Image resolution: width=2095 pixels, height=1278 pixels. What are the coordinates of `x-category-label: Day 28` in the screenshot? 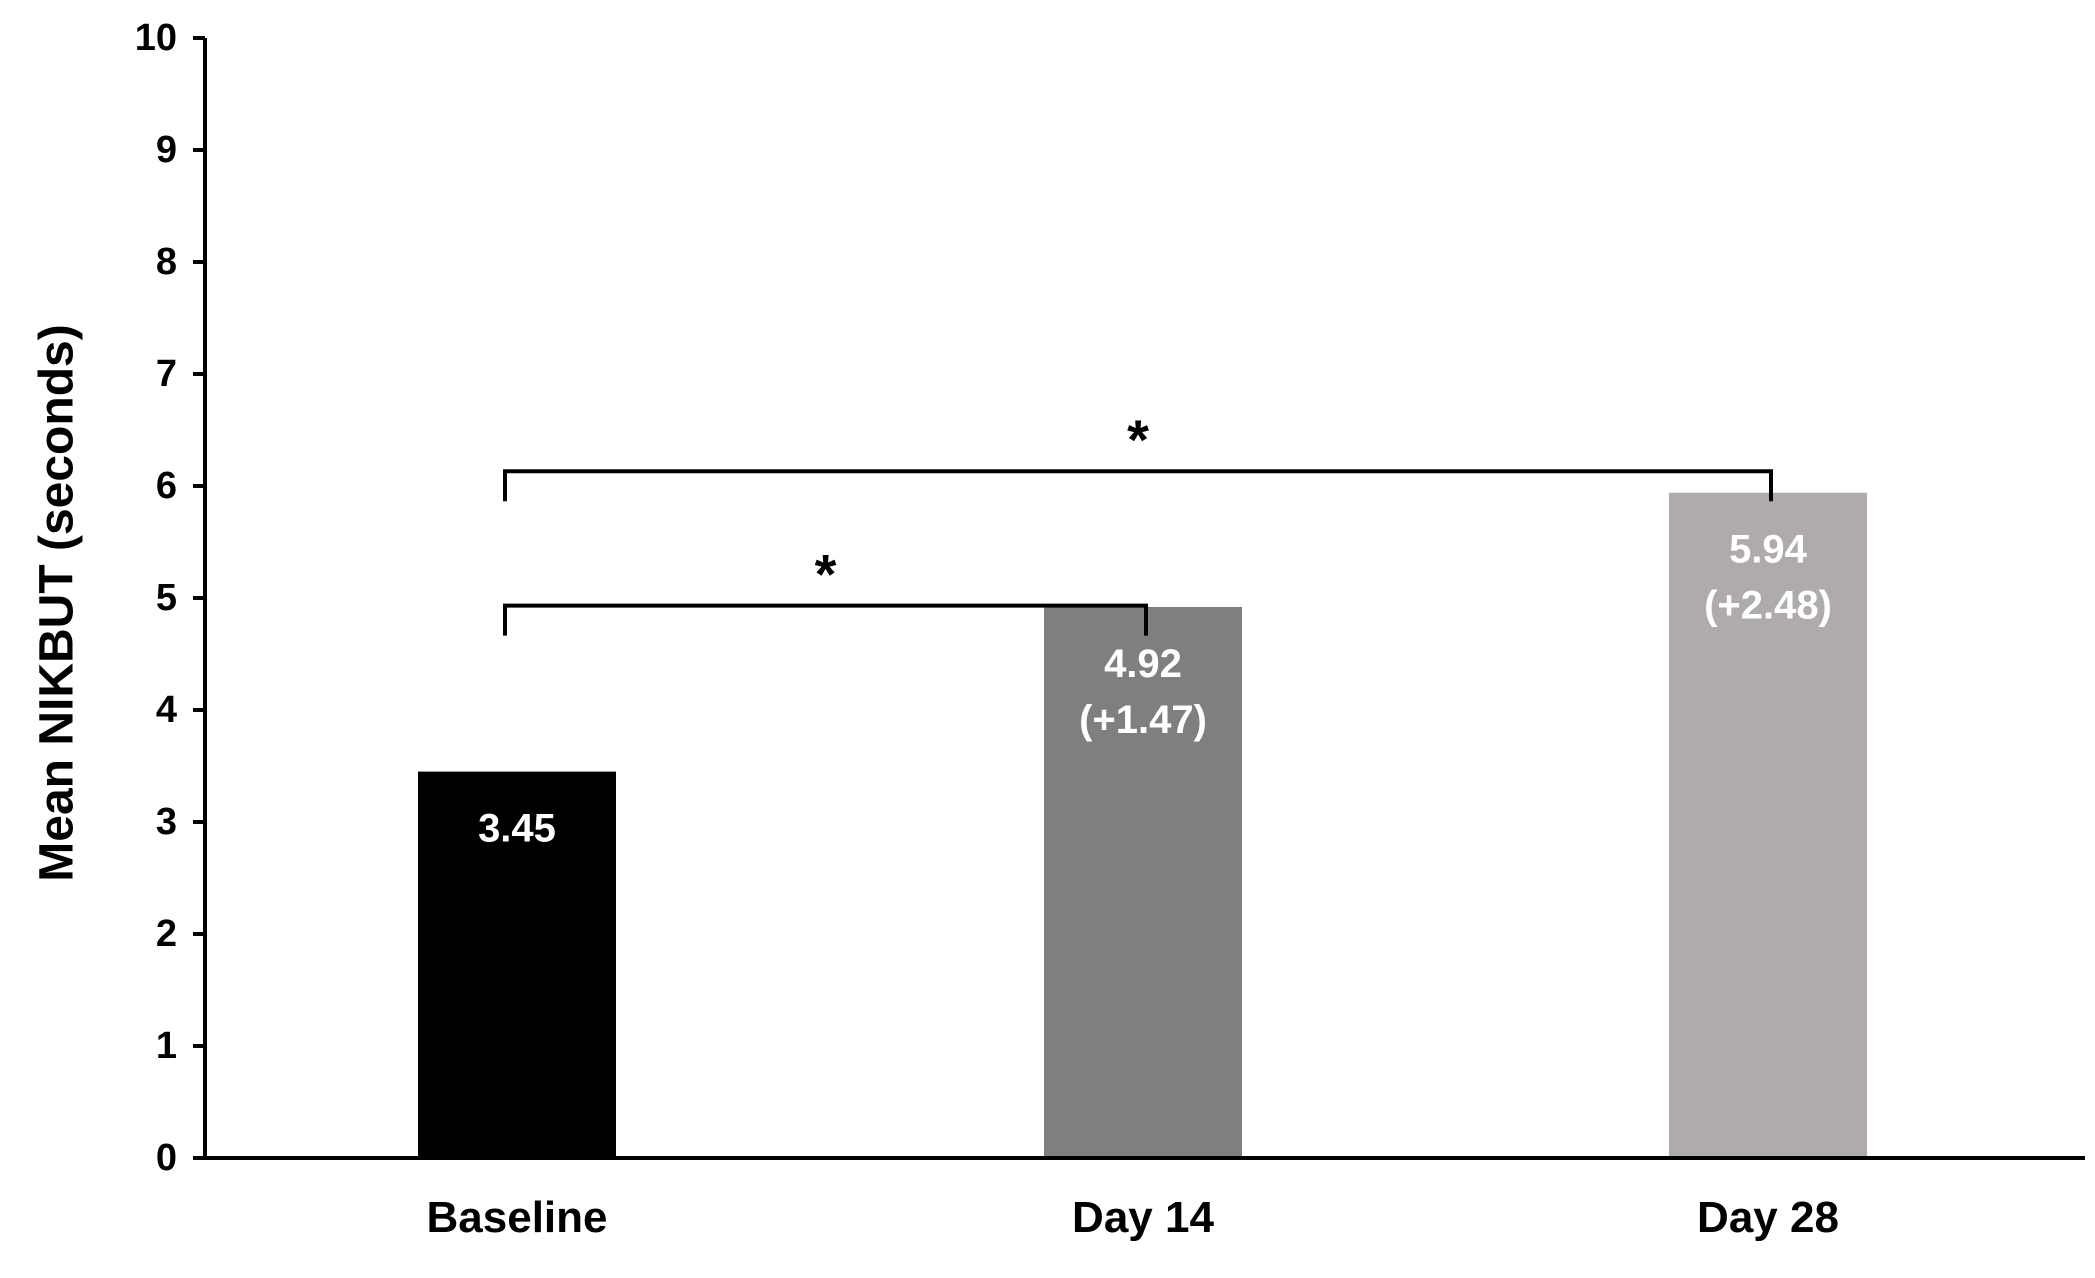 It's located at (1768, 1217).